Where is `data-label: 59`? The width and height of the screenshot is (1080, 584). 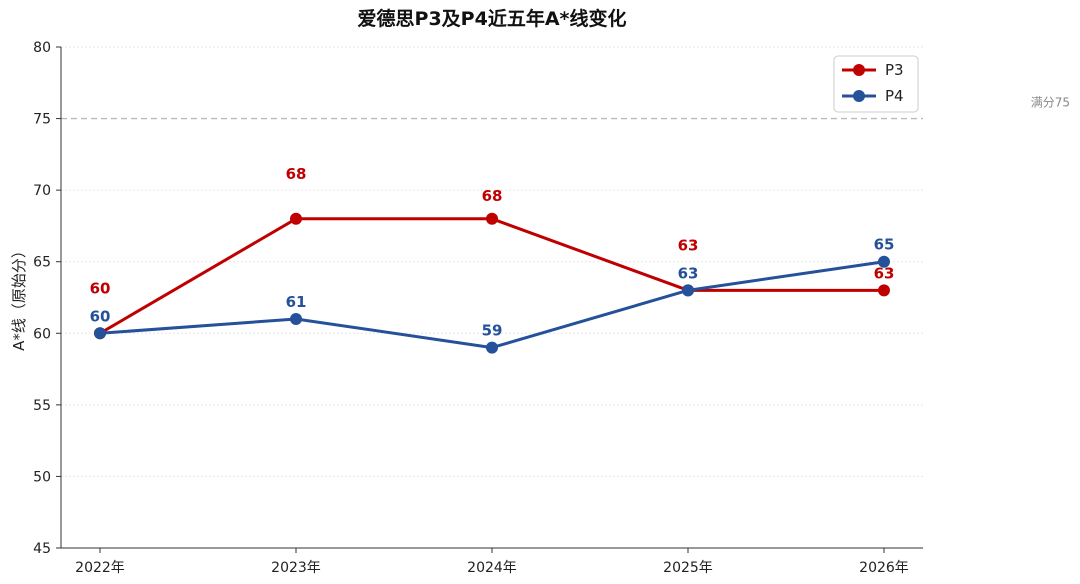 data-label: 59 is located at coordinates (492, 331).